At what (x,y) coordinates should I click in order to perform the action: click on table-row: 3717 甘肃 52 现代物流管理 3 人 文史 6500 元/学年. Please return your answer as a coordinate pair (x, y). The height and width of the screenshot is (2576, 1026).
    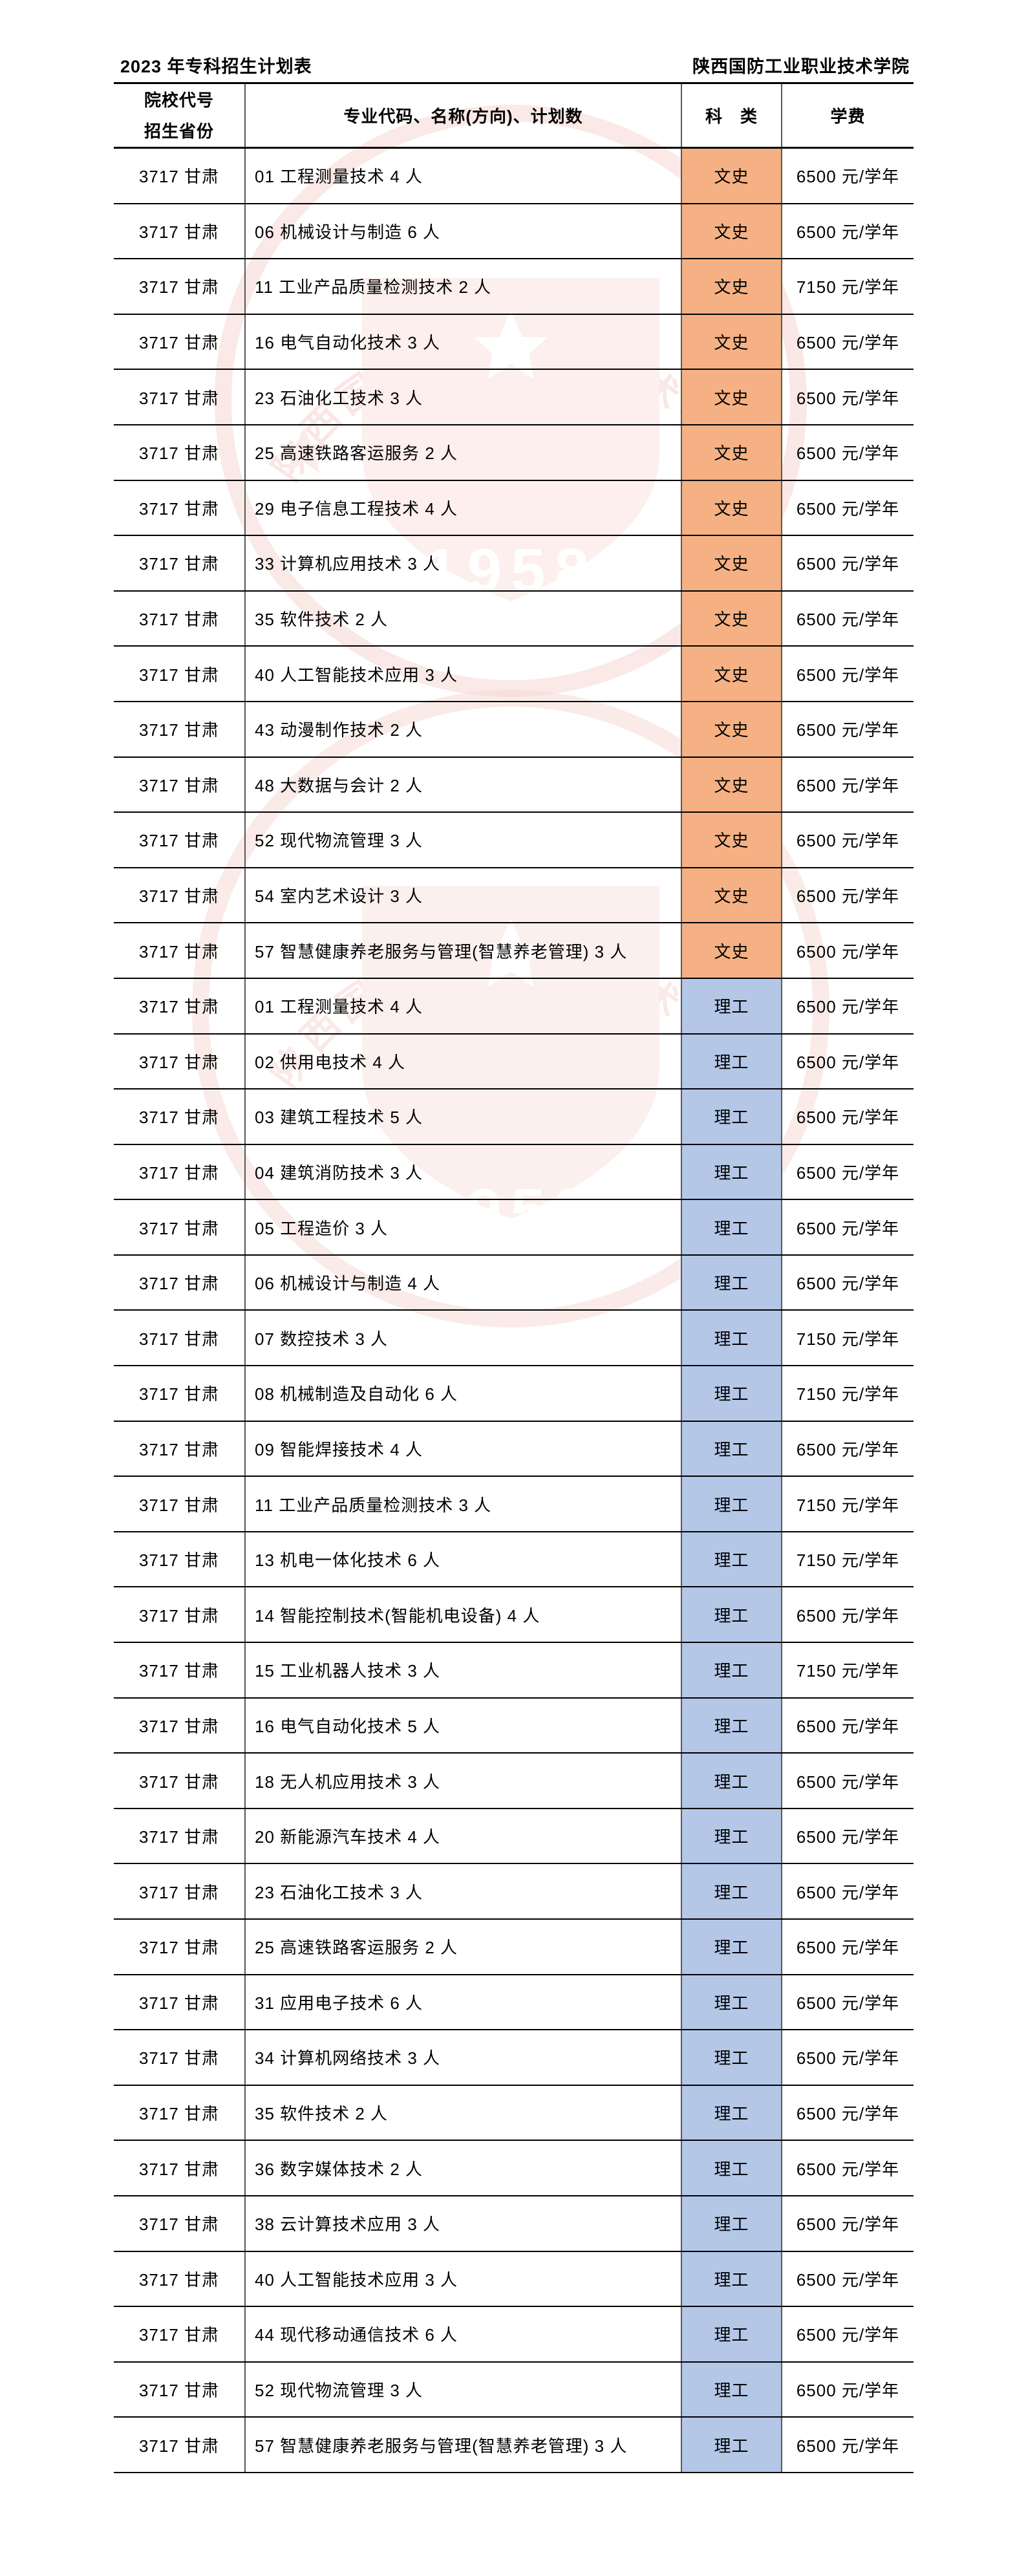
    Looking at the image, I should click on (514, 840).